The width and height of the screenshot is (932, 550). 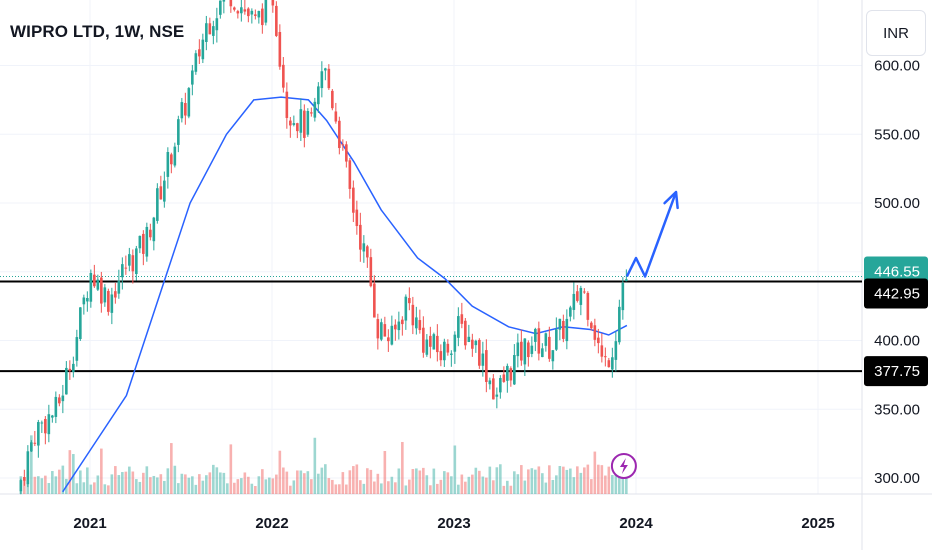 I want to click on projection-arrow, so click(x=652, y=234).